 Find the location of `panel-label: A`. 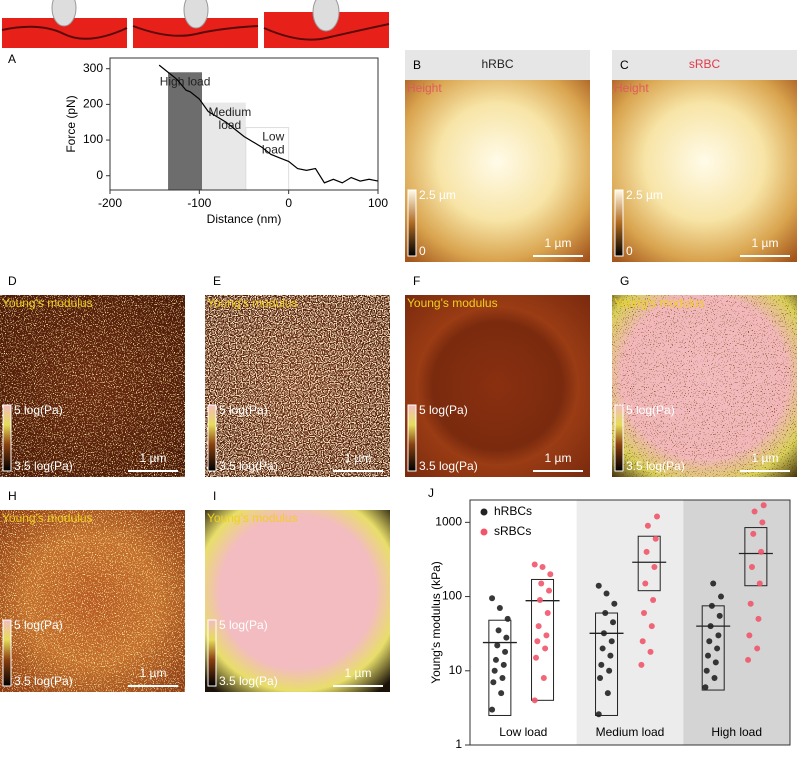

panel-label: A is located at coordinates (12, 59).